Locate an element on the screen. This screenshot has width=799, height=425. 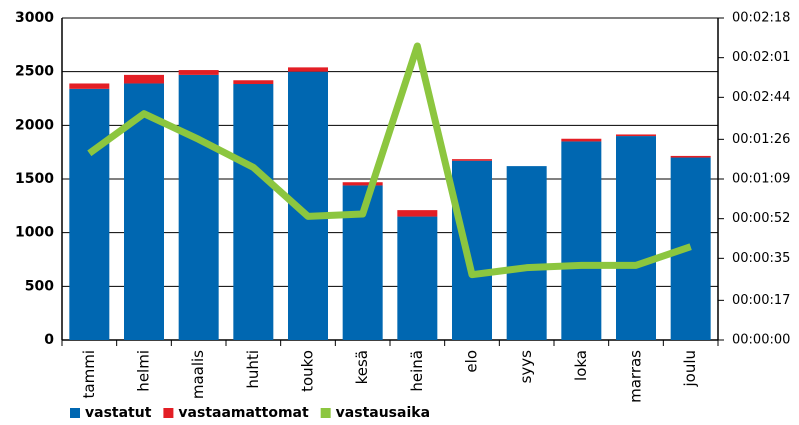
y-tick-label: 2000 is located at coordinates (34, 125).